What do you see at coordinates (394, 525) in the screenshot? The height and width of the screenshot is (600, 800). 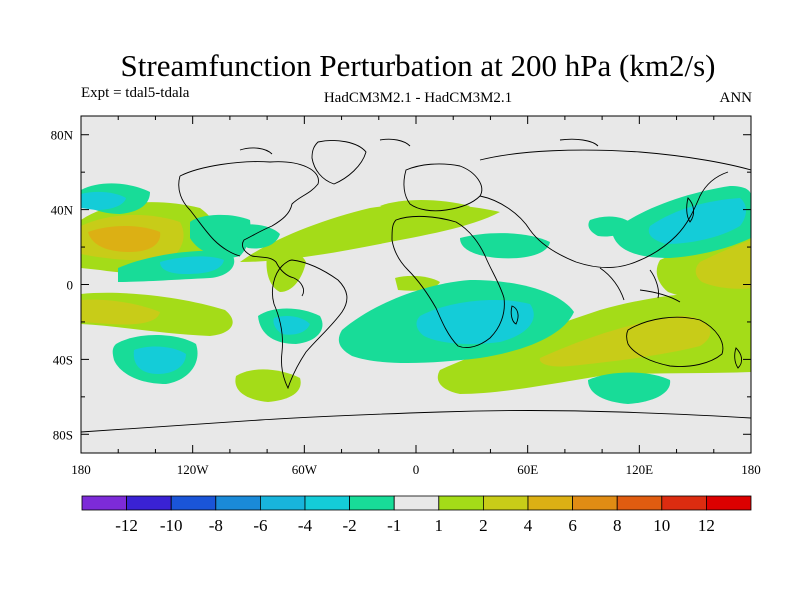 I see `colorbar-level-label: -1` at bounding box center [394, 525].